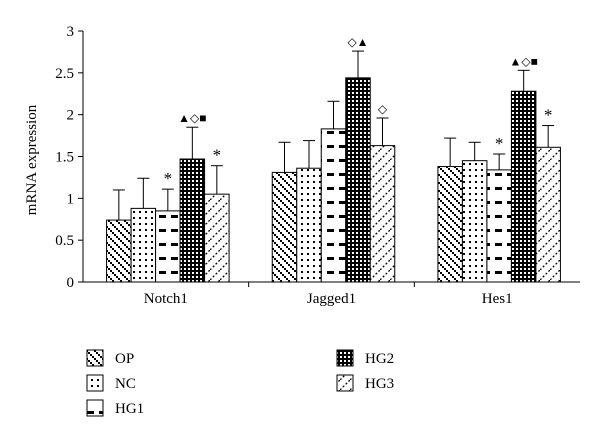  I want to click on legend-label-op: OP, so click(124, 359).